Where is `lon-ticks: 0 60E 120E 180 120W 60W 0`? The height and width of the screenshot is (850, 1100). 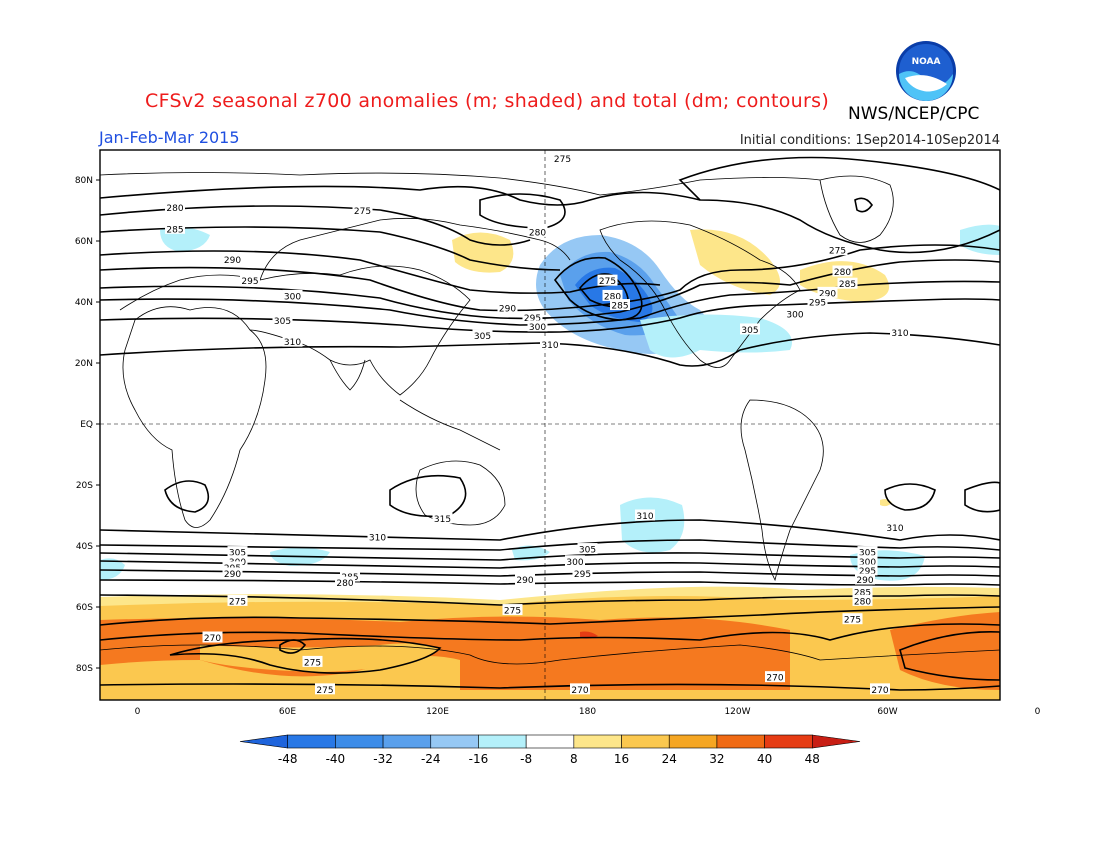
lon-ticks: 0 60E 120E 180 120W 60W 0 is located at coordinates (588, 712).